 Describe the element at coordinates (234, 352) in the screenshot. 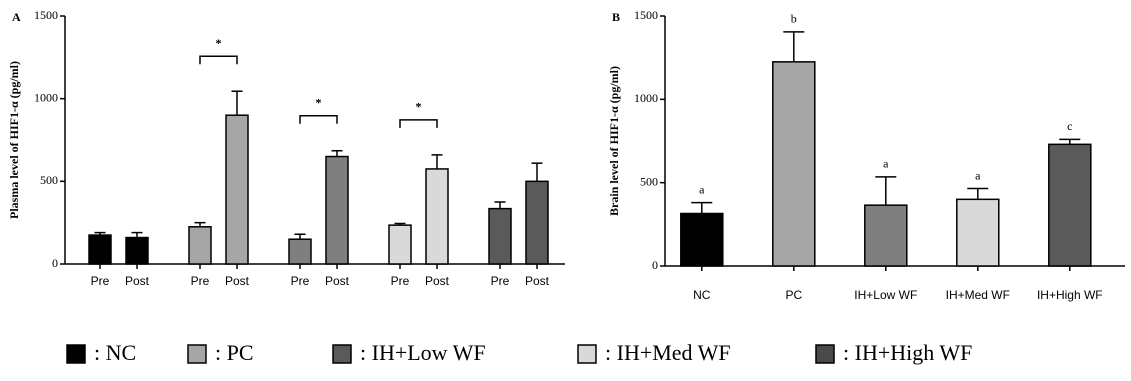

I see `legend-label: : PC` at that location.